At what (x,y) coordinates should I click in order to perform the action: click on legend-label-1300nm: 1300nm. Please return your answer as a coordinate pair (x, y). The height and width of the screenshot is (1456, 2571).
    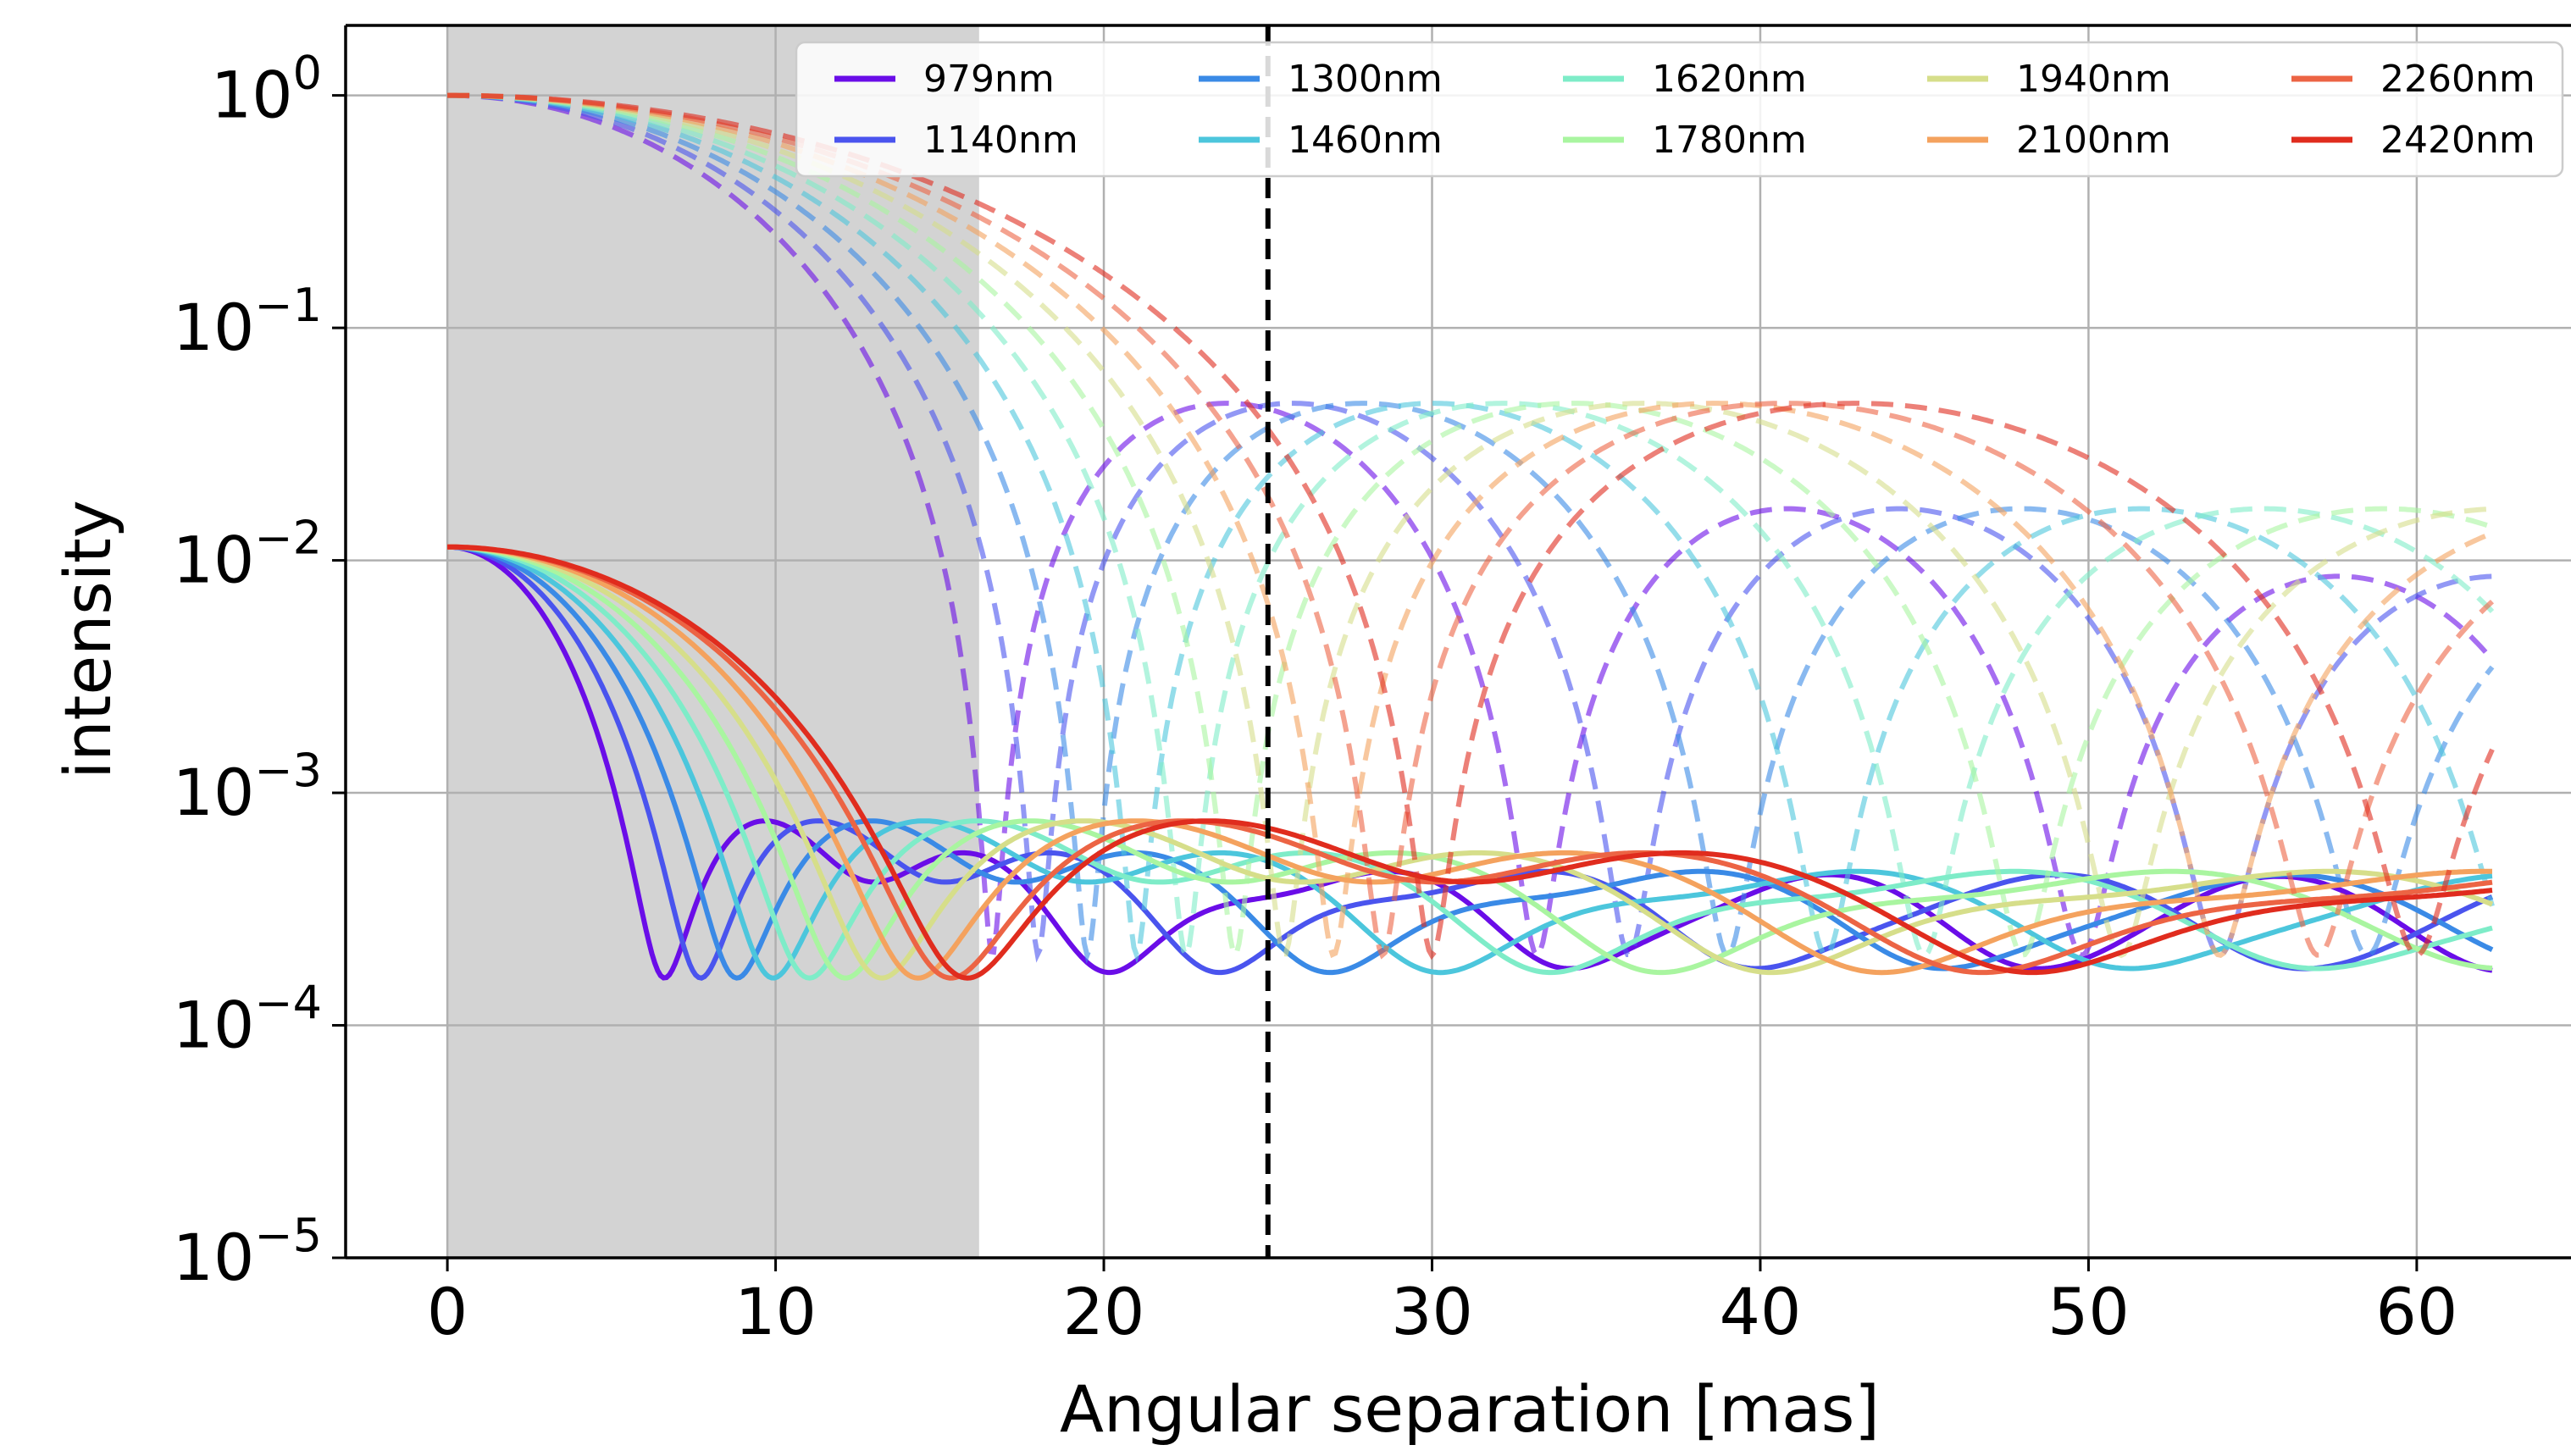
    Looking at the image, I should click on (1365, 79).